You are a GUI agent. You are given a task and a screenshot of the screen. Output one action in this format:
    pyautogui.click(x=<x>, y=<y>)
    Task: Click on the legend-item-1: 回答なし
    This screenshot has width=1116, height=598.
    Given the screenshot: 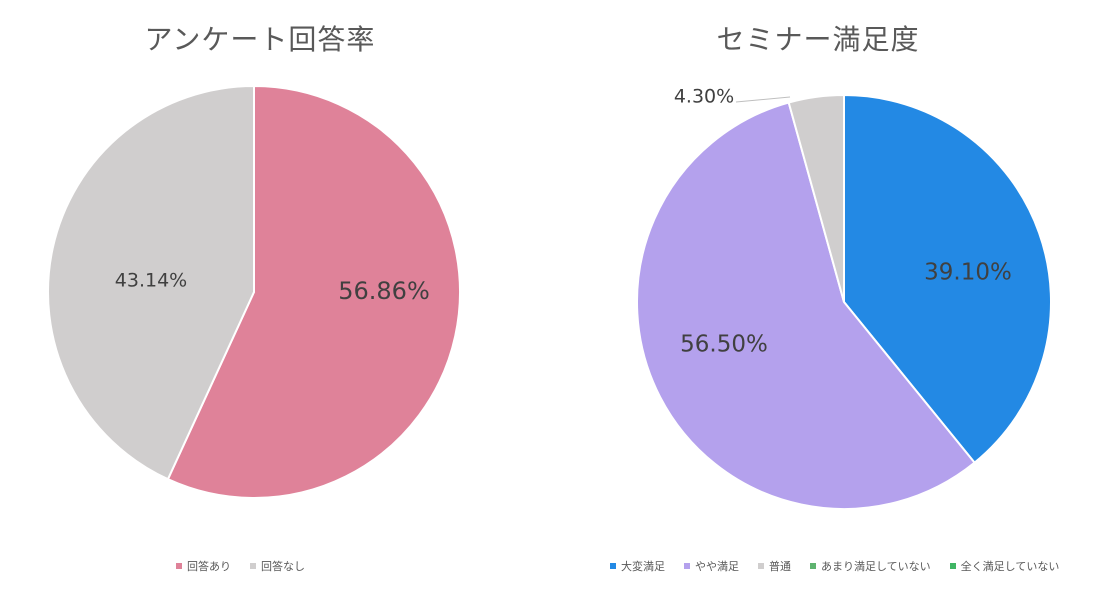 What is the action you would take?
    pyautogui.click(x=277, y=566)
    